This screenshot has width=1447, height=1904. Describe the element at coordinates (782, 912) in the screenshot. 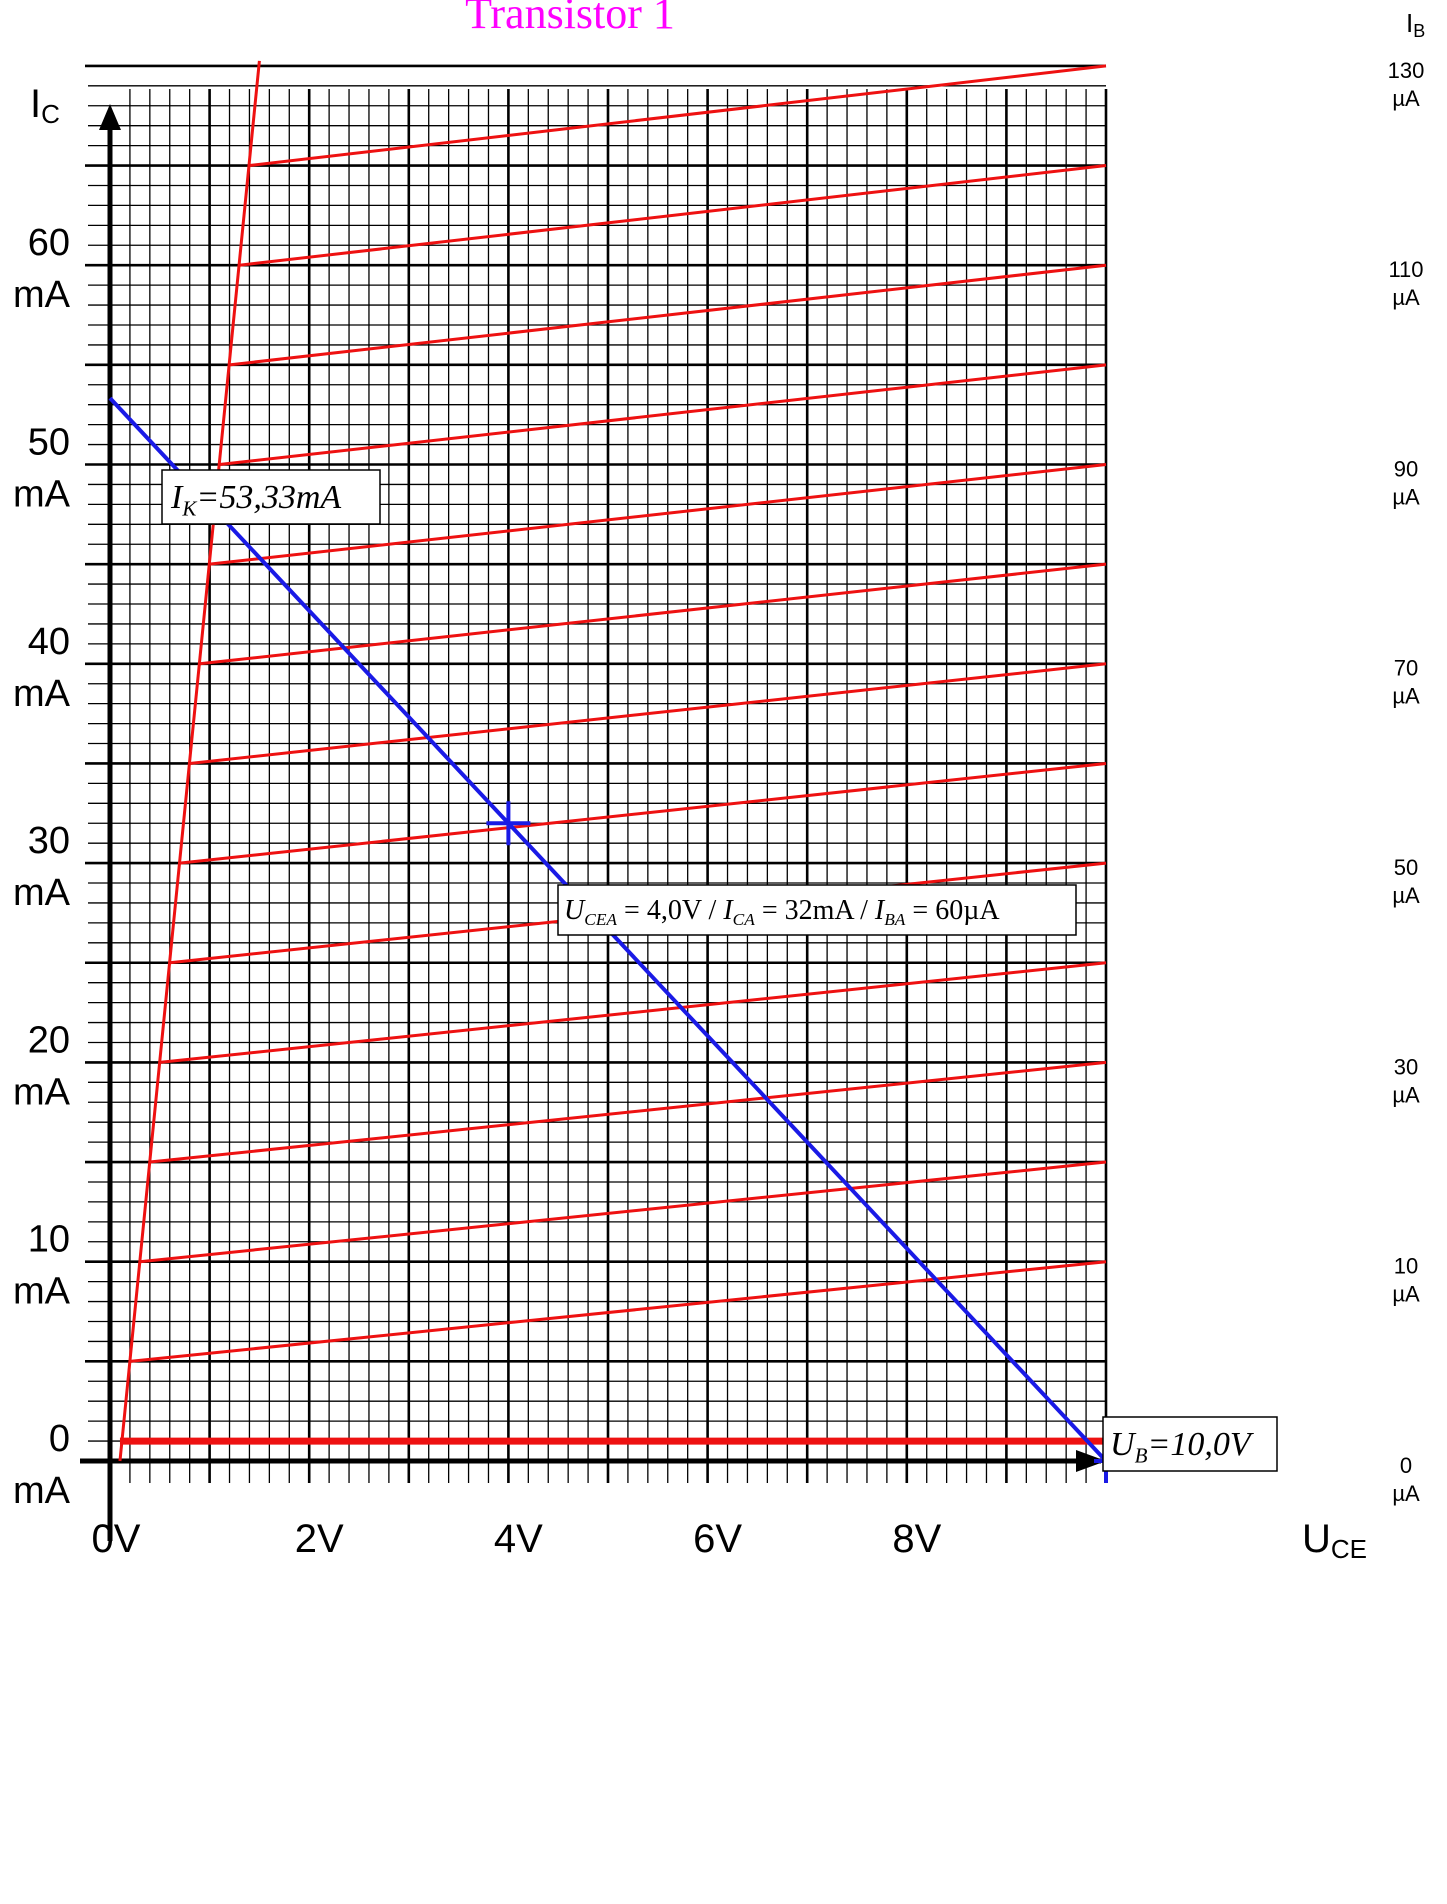

I see `operating-point-annotation: UCEA = 4,0V / ICA = 32mA / IBA = 60µA` at that location.